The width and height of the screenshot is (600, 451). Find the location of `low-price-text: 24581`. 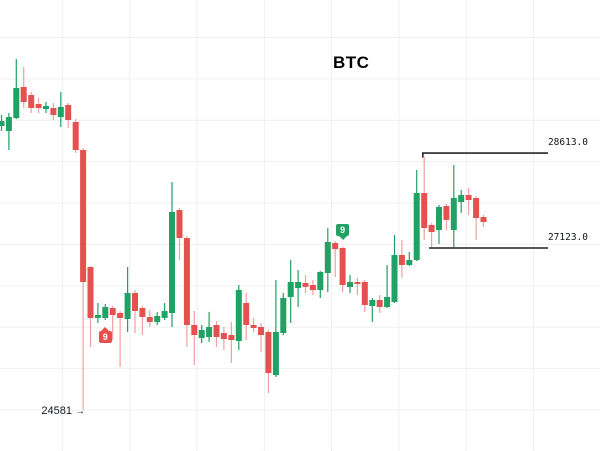

low-price-text: 24581 is located at coordinates (56, 410).